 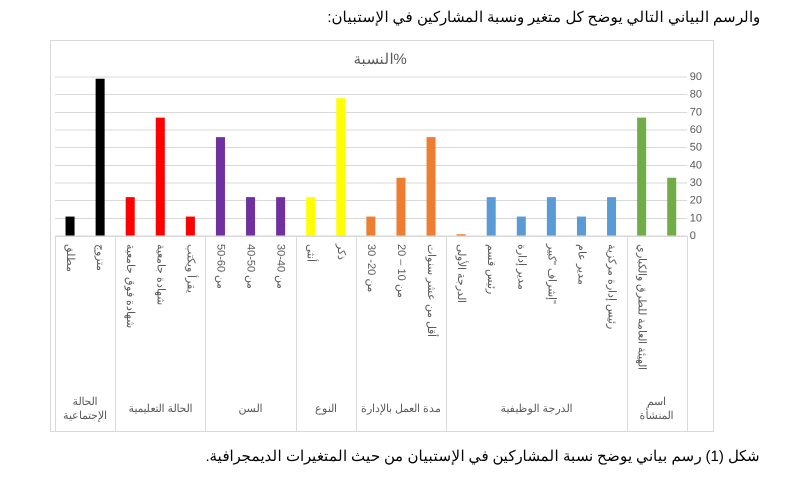 I want to click on x-tick-label: أقل من عشر سنوات, so click(x=432, y=291).